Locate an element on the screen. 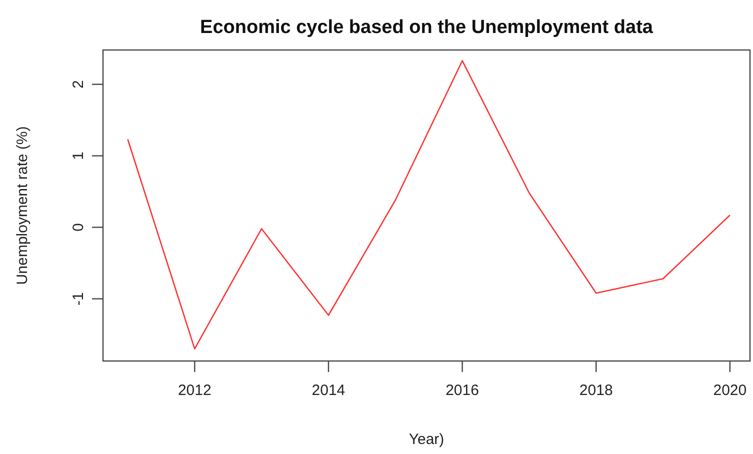 This screenshot has width=753, height=454. x-tick-label: 2020 is located at coordinates (730, 390).